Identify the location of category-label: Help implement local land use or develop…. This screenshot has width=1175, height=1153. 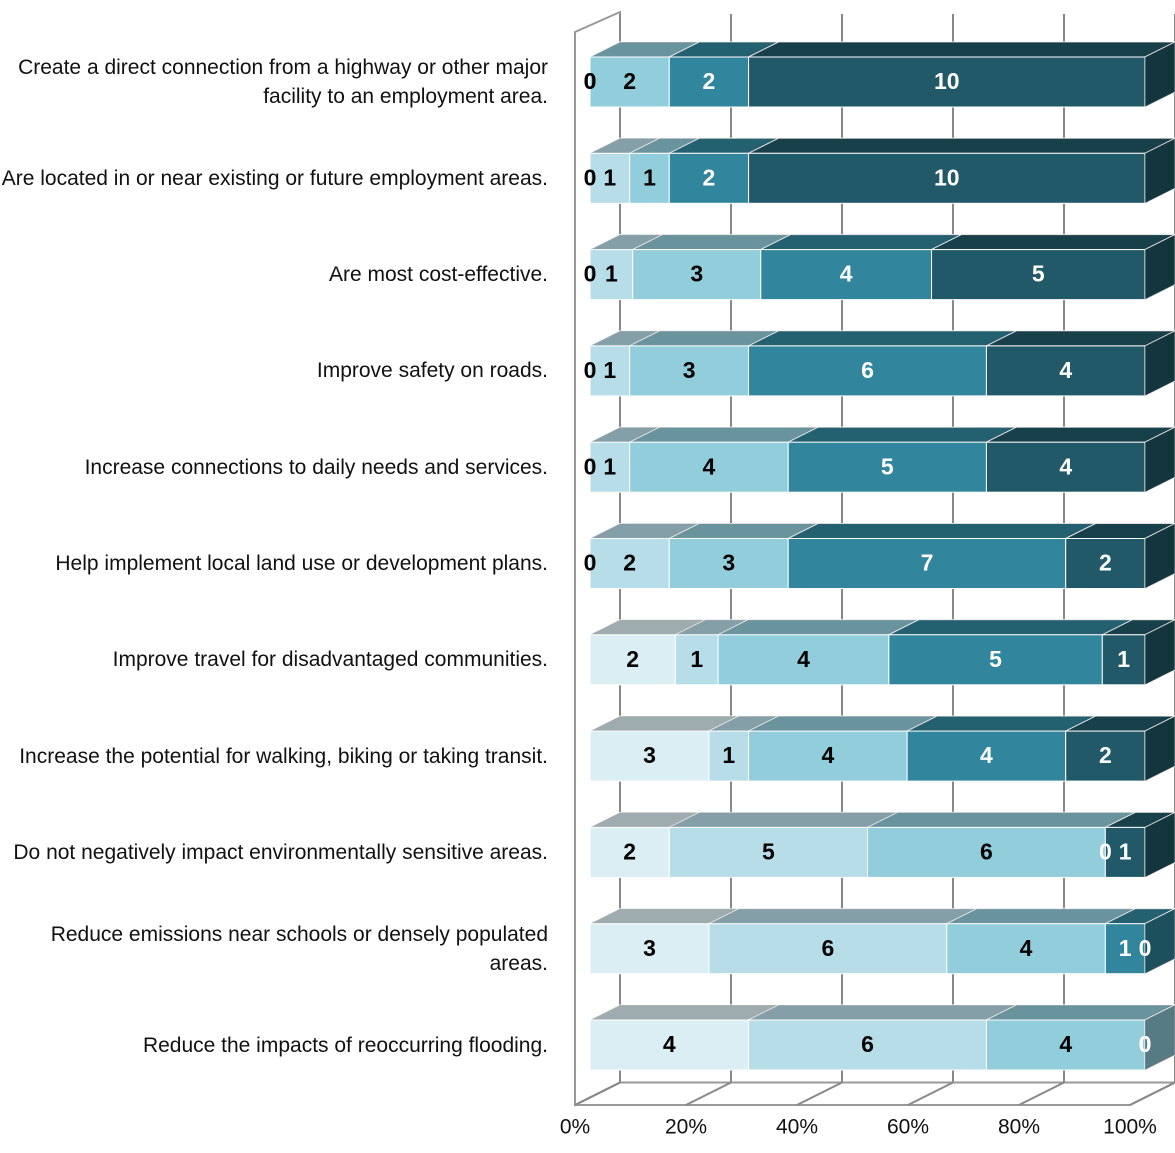
(301, 563).